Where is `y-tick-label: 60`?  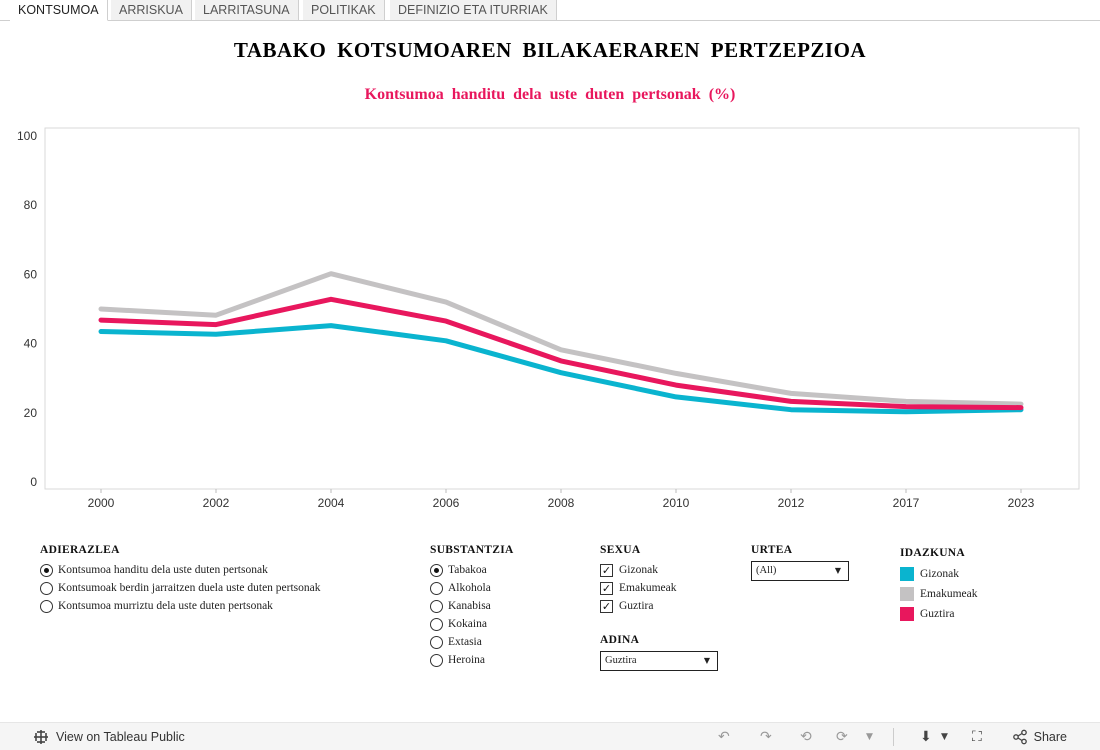
y-tick-label: 60 is located at coordinates (31, 274).